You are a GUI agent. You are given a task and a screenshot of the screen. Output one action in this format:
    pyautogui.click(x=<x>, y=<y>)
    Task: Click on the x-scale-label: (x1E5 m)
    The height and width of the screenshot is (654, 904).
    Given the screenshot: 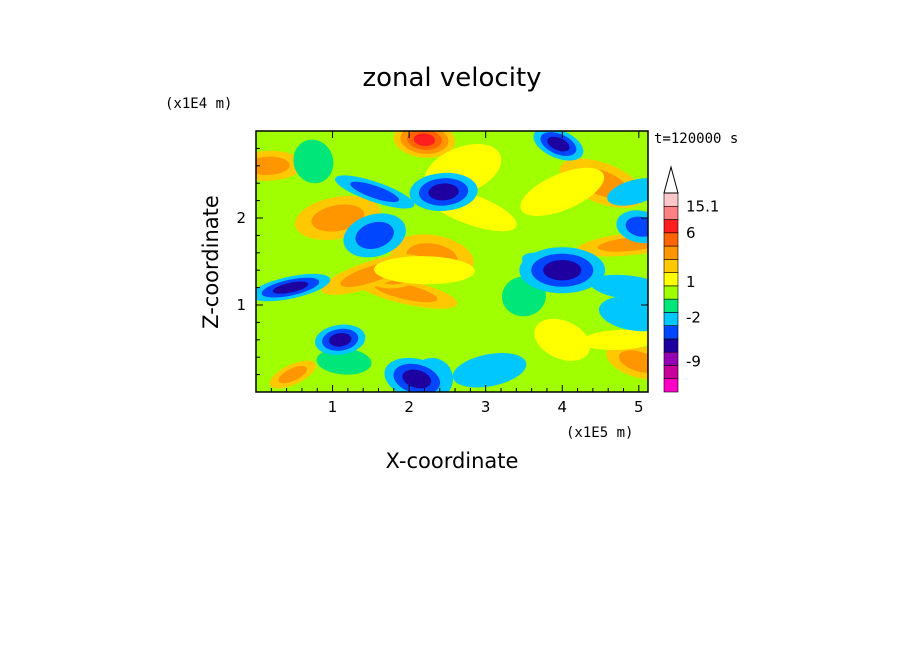 What is the action you would take?
    pyautogui.click(x=599, y=433)
    